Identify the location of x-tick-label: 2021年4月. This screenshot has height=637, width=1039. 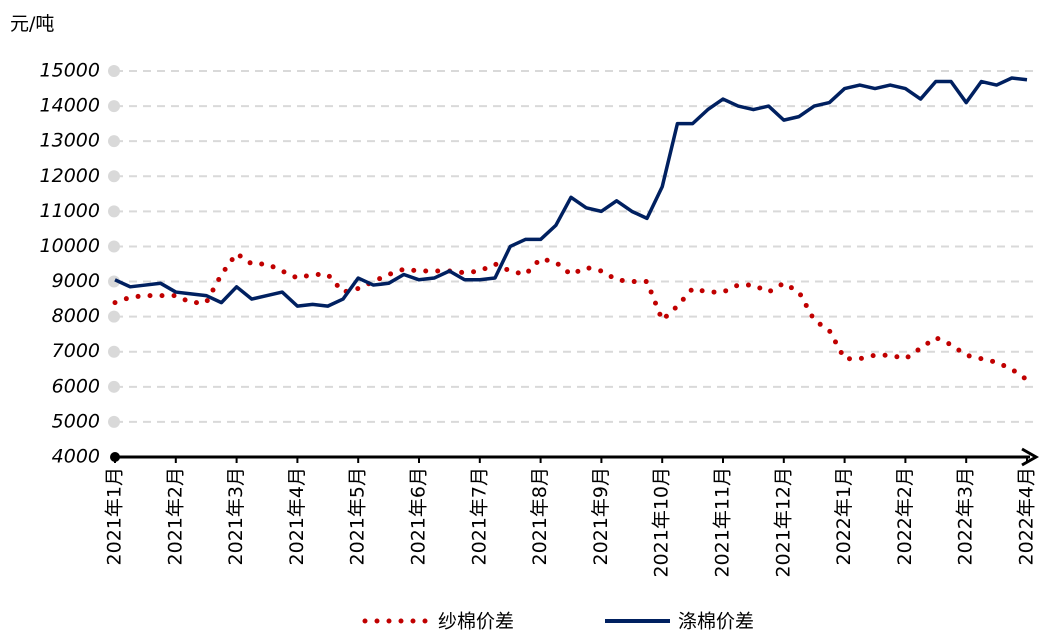
(297, 516).